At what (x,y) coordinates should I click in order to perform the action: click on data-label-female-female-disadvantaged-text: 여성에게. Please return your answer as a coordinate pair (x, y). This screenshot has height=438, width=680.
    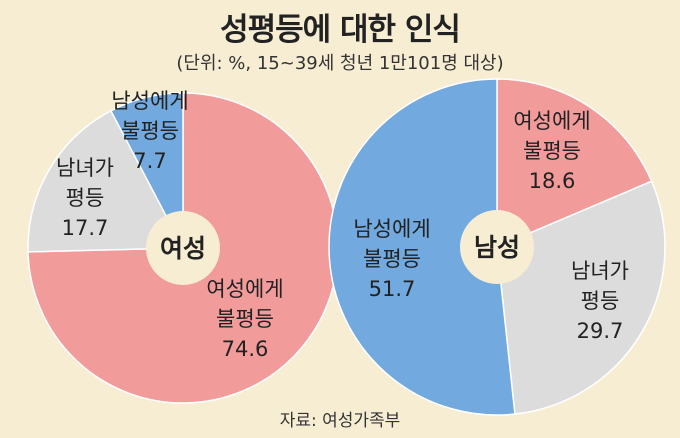
    Looking at the image, I should click on (244, 289).